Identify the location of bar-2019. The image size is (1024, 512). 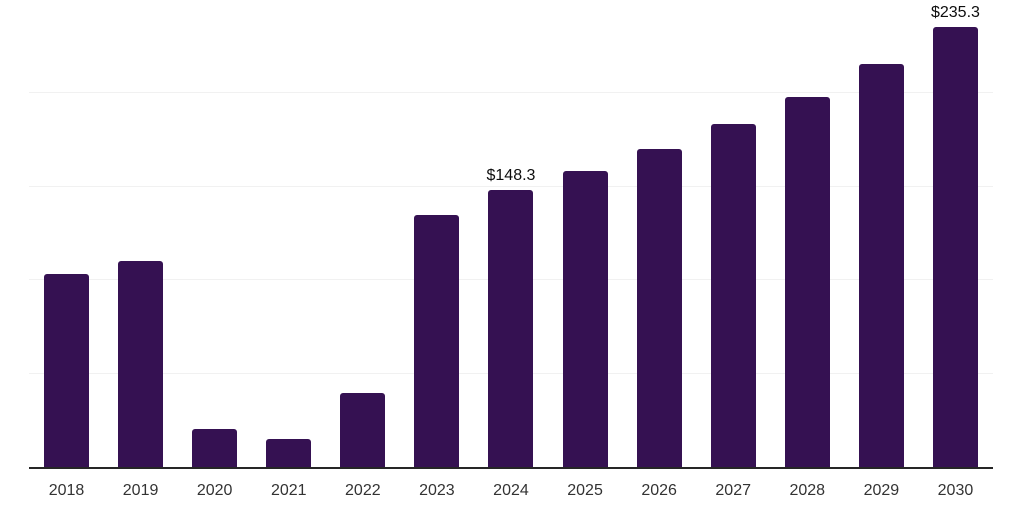
(141, 363).